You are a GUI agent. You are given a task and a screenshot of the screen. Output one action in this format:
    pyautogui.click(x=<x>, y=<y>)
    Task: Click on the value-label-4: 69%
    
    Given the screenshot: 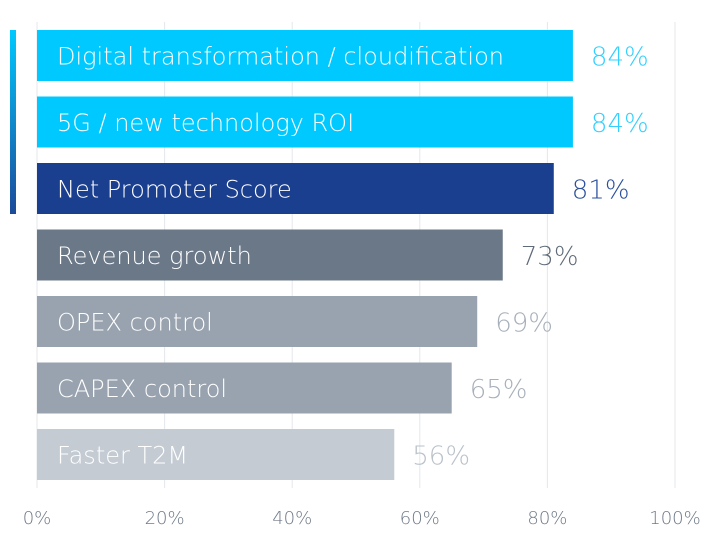 What is the action you would take?
    pyautogui.click(x=524, y=324)
    